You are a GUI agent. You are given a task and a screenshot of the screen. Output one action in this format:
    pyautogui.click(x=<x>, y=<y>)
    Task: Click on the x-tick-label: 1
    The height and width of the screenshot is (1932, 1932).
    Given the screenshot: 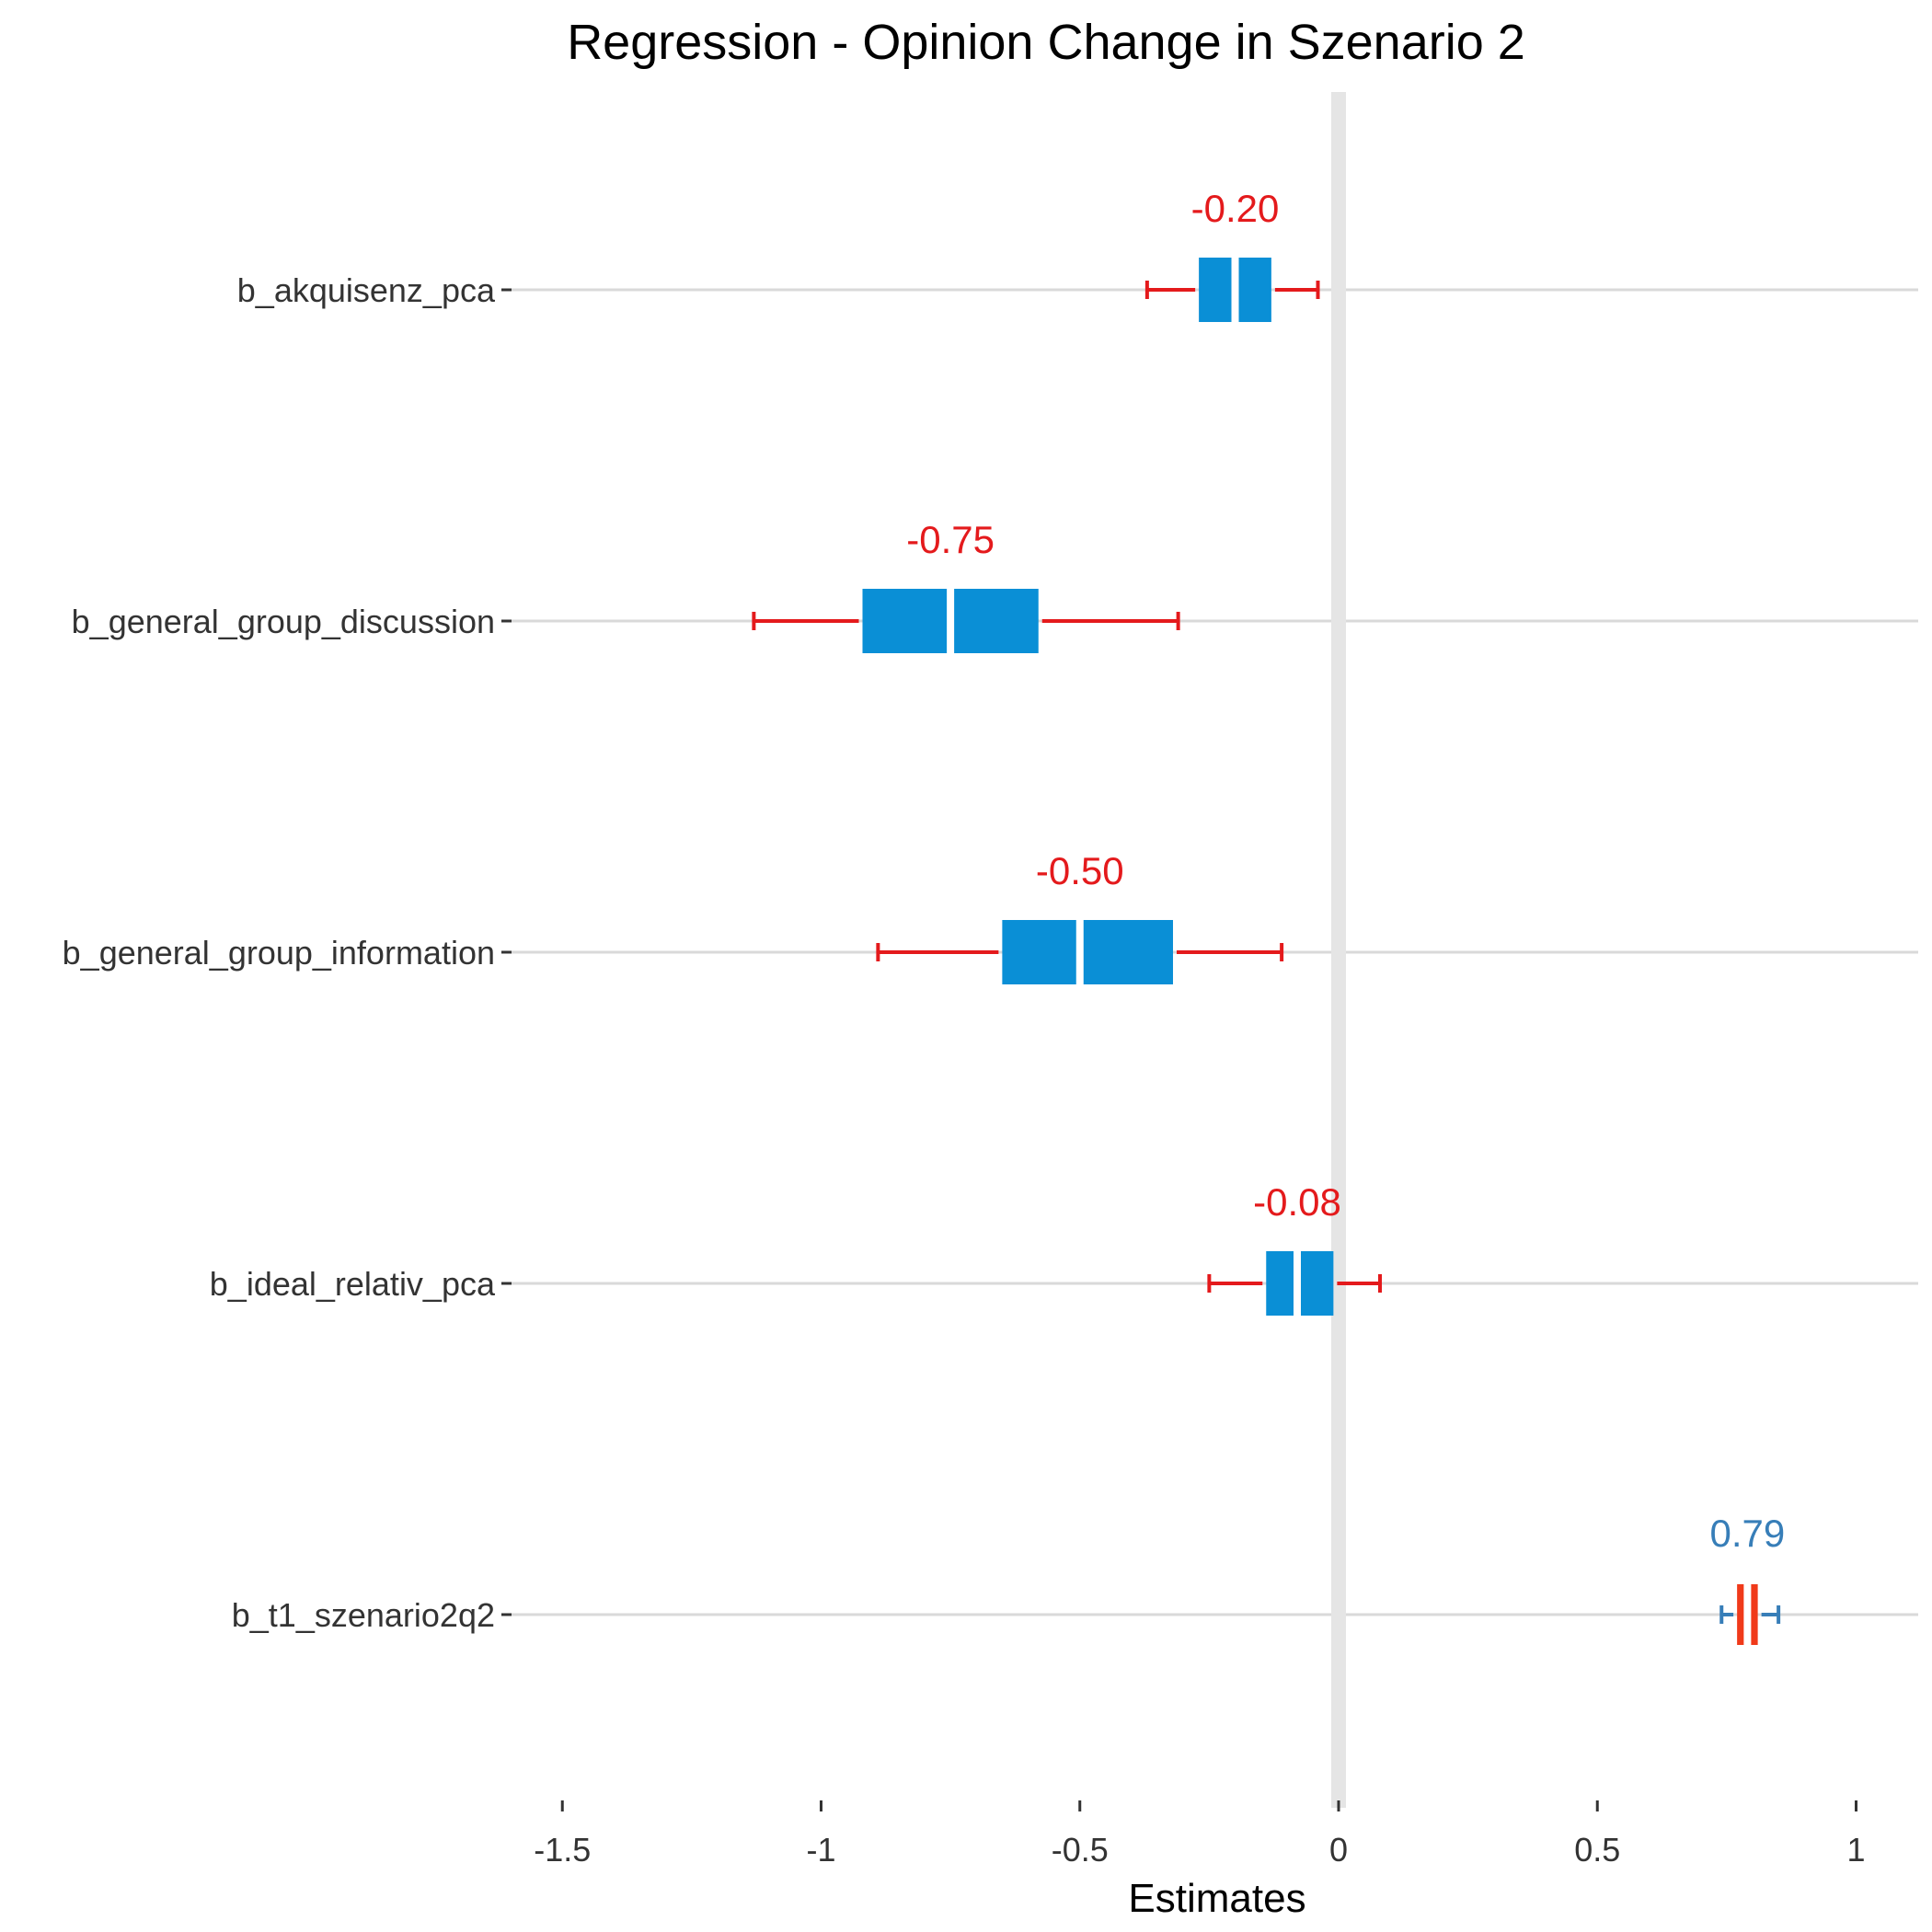 What is the action you would take?
    pyautogui.click(x=1855, y=1850)
    